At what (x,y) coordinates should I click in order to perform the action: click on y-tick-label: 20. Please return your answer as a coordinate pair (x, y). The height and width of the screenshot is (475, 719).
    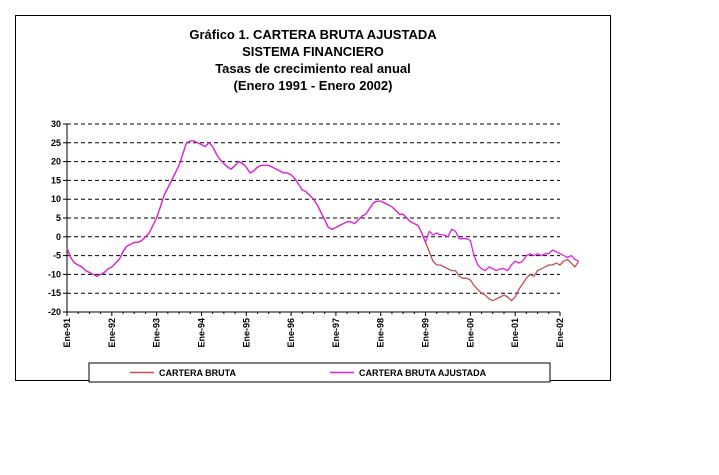
    Looking at the image, I should click on (56, 162).